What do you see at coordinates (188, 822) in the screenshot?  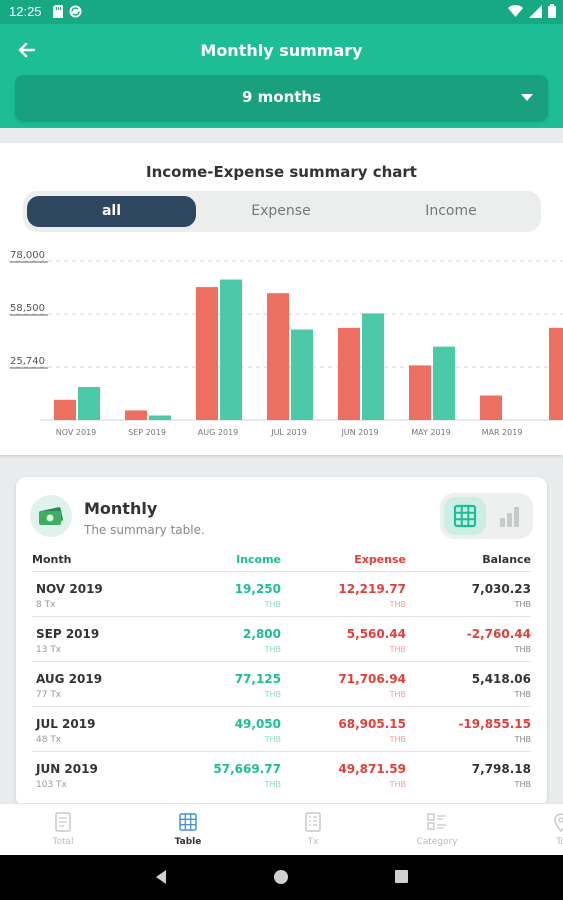 I see `grid-icon` at bounding box center [188, 822].